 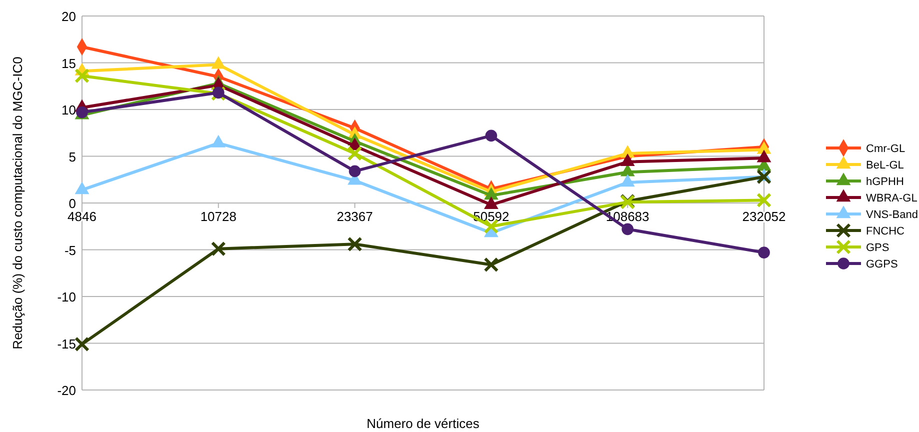 What do you see at coordinates (70, 250) in the screenshot?
I see `y-tick-label: -5` at bounding box center [70, 250].